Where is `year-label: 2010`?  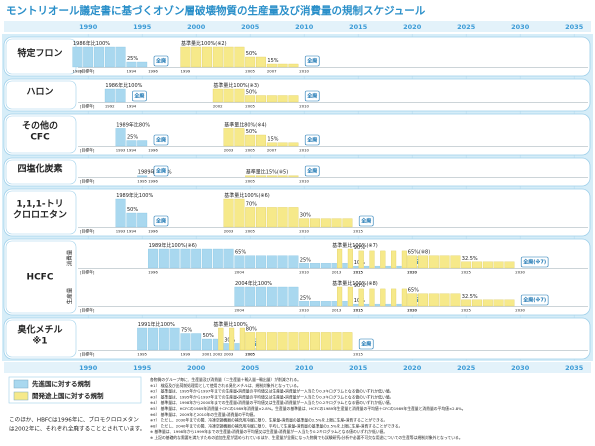 year-label: 2010 is located at coordinates (304, 150).